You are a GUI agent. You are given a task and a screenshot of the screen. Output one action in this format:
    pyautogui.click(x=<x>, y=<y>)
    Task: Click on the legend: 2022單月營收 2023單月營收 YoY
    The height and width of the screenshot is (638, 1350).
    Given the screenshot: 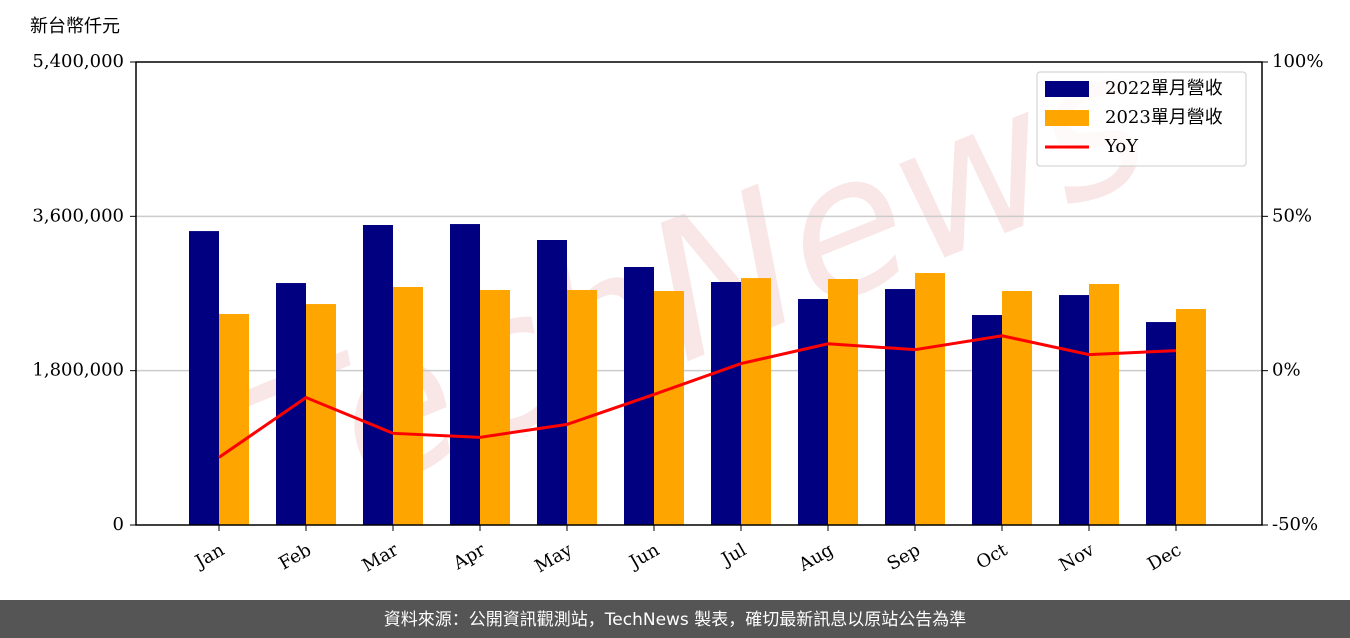 What is the action you would take?
    pyautogui.click(x=1141, y=119)
    